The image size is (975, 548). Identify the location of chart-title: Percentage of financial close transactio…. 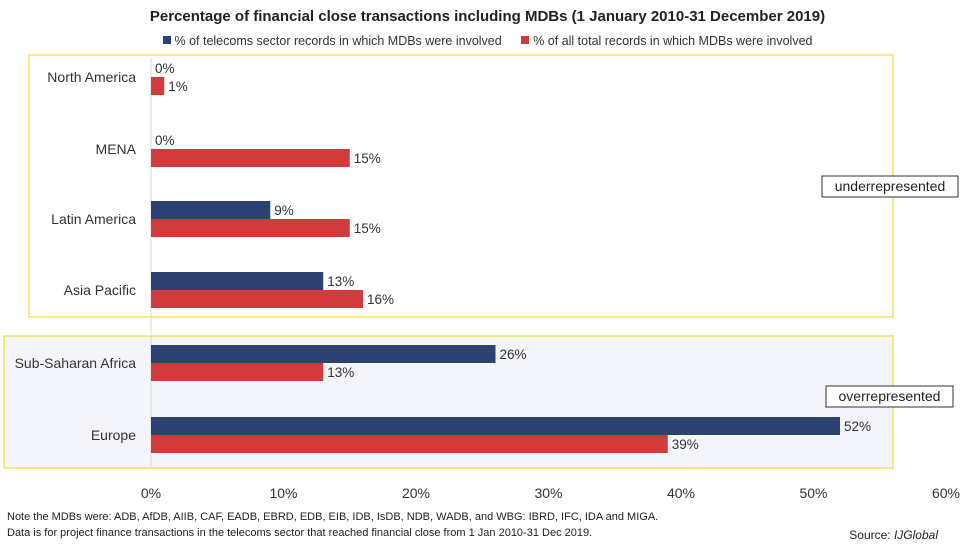
(487, 16).